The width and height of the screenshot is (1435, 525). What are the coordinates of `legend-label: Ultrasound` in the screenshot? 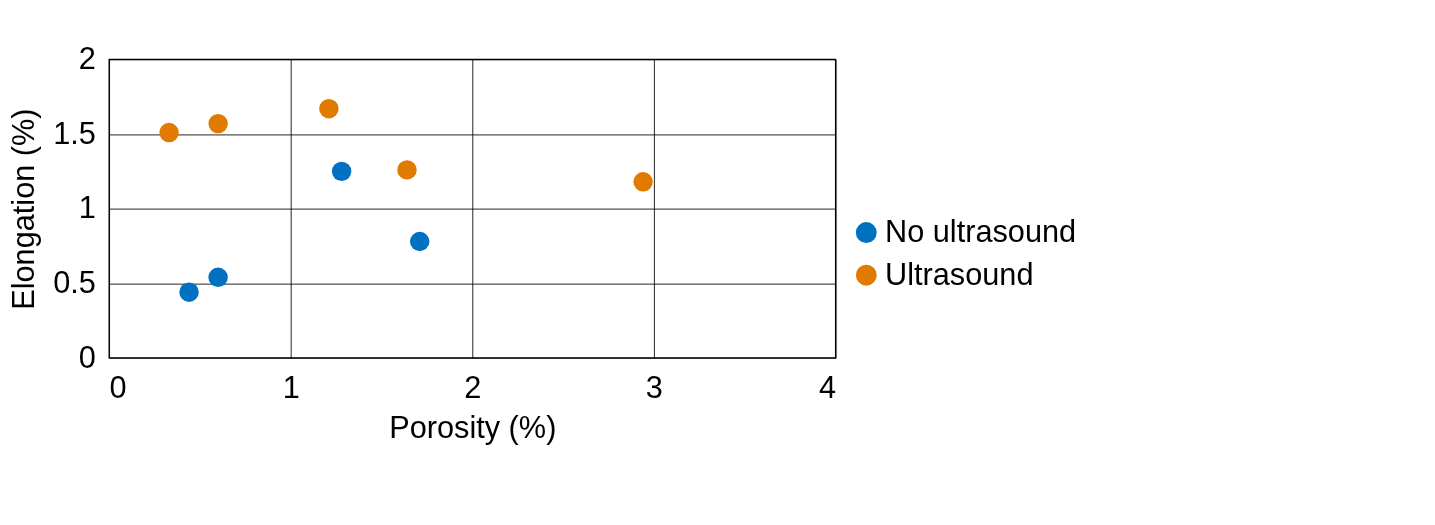 It's located at (959, 274).